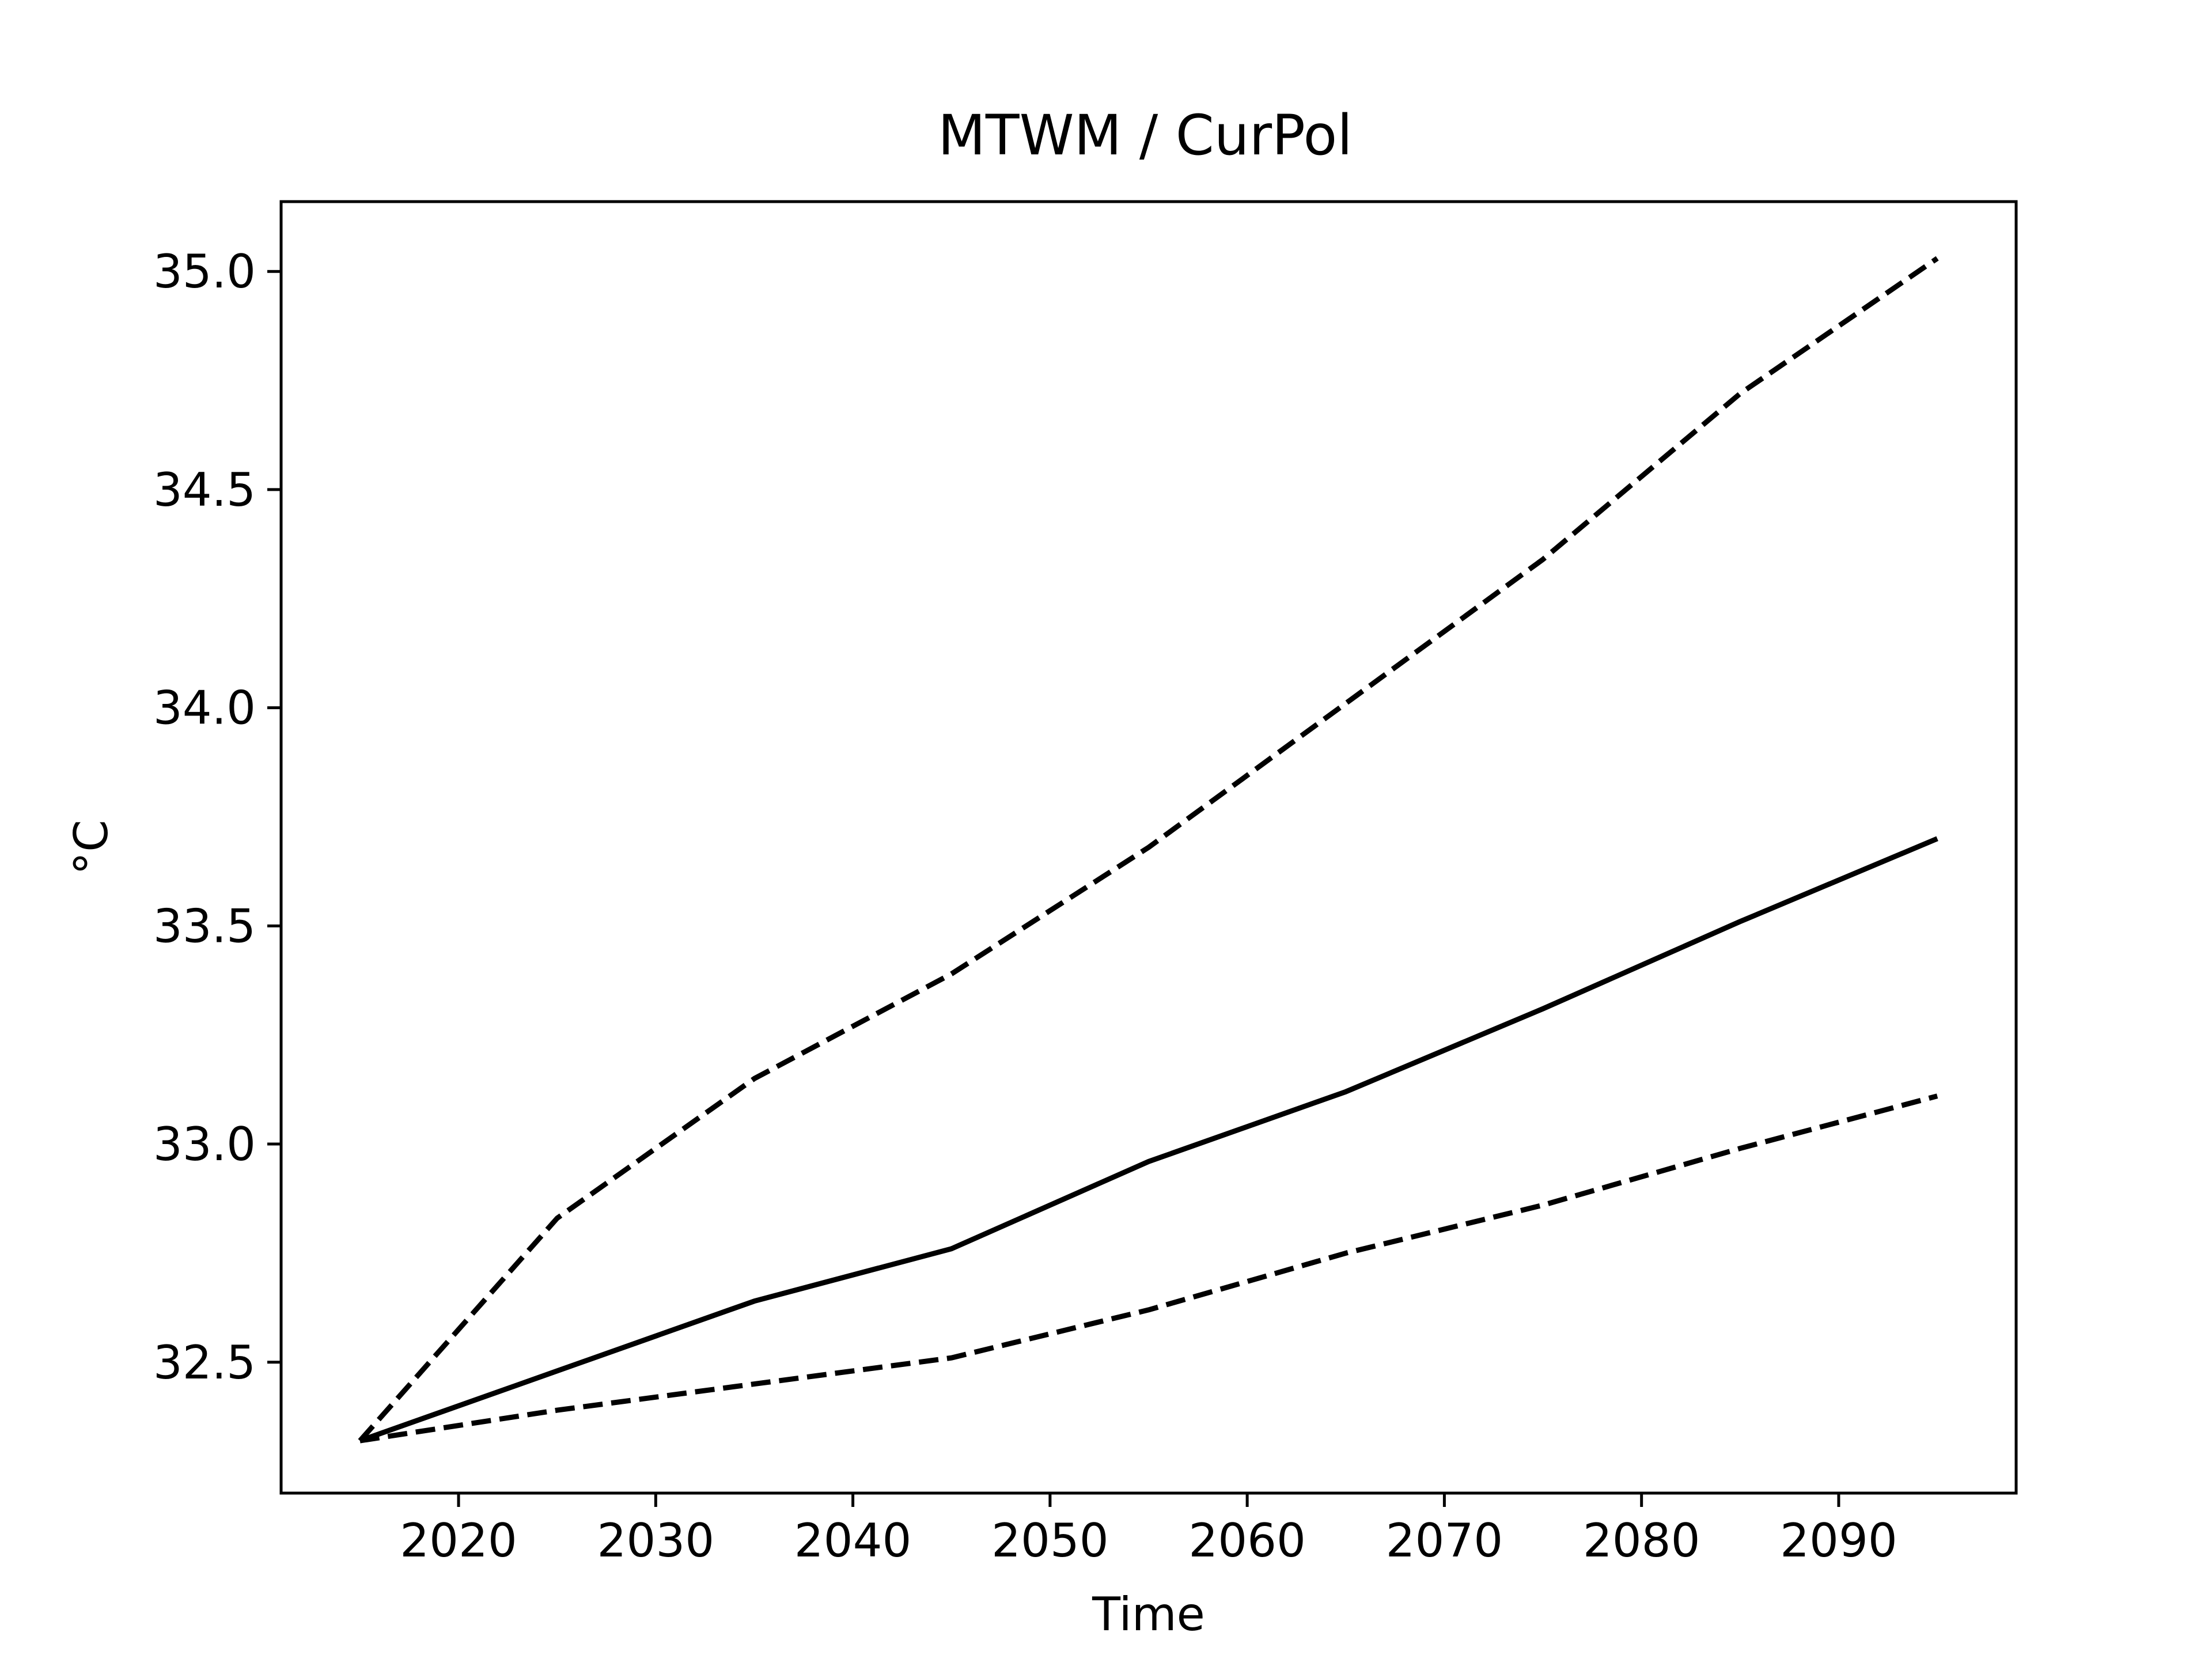 This screenshot has height=1659, width=2212. I want to click on y-tick-label: 35.0, so click(204, 271).